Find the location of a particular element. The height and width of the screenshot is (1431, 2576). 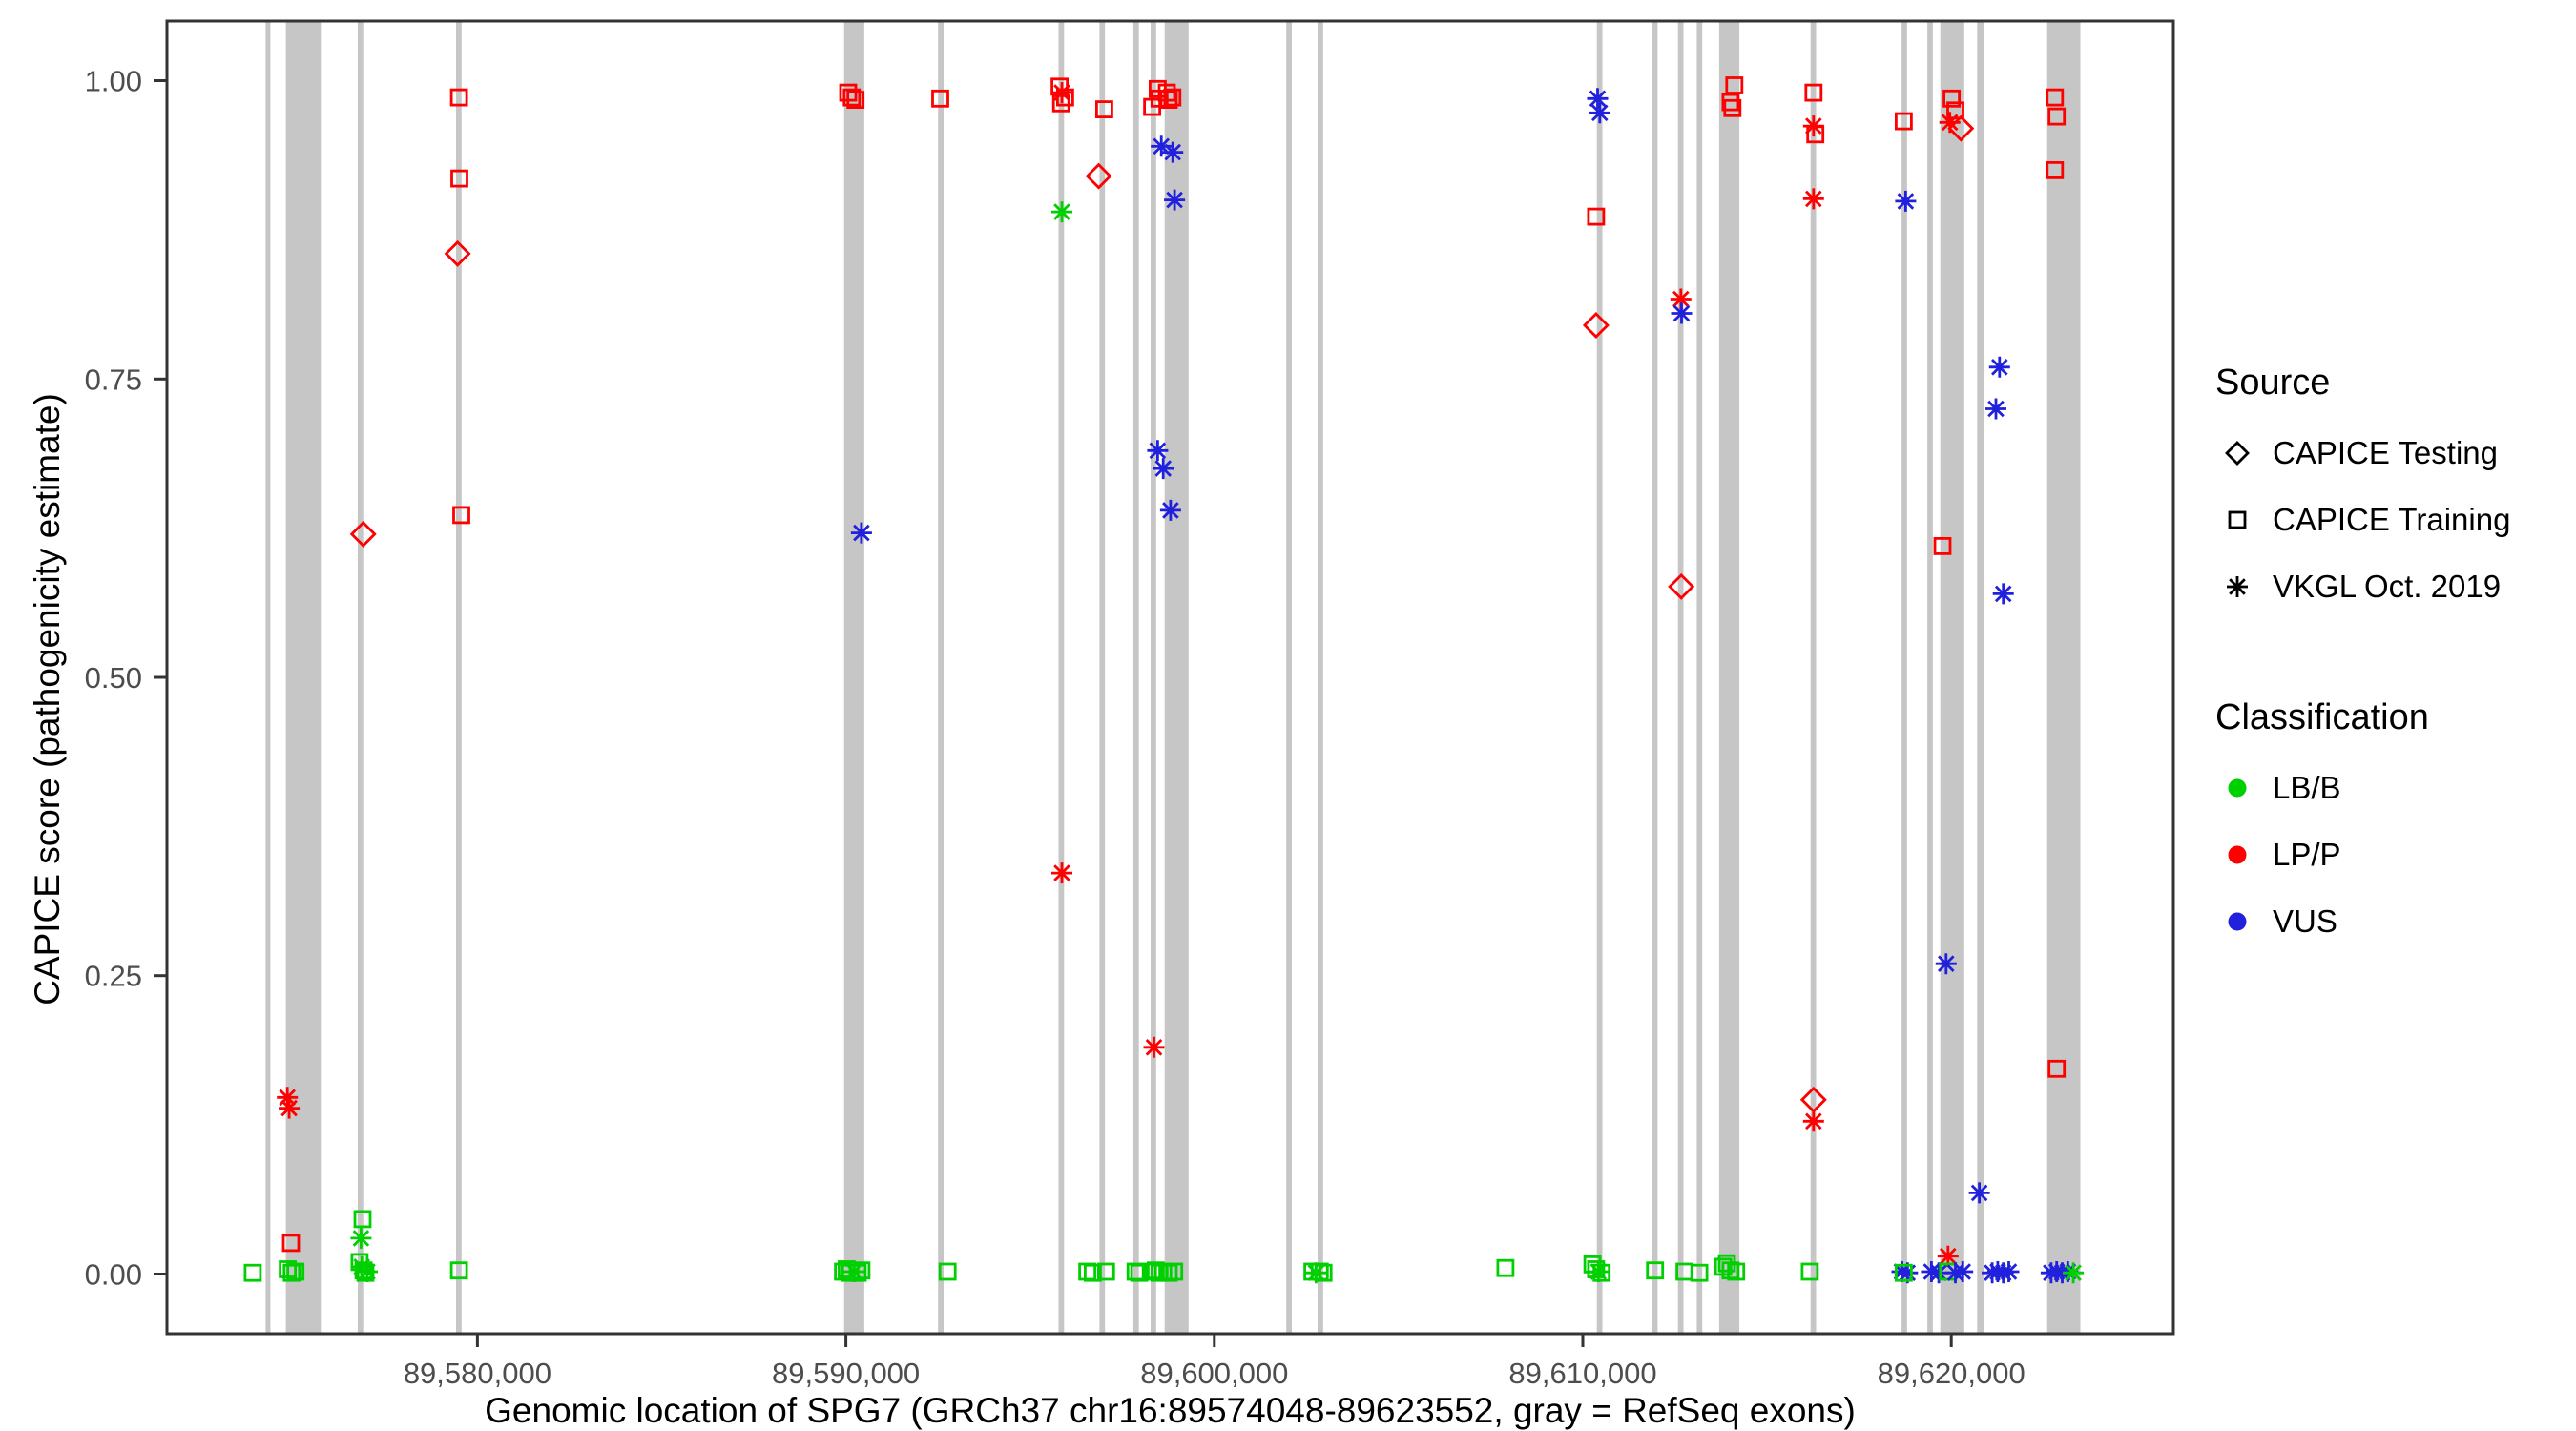

diamond-icon is located at coordinates (2237, 453).